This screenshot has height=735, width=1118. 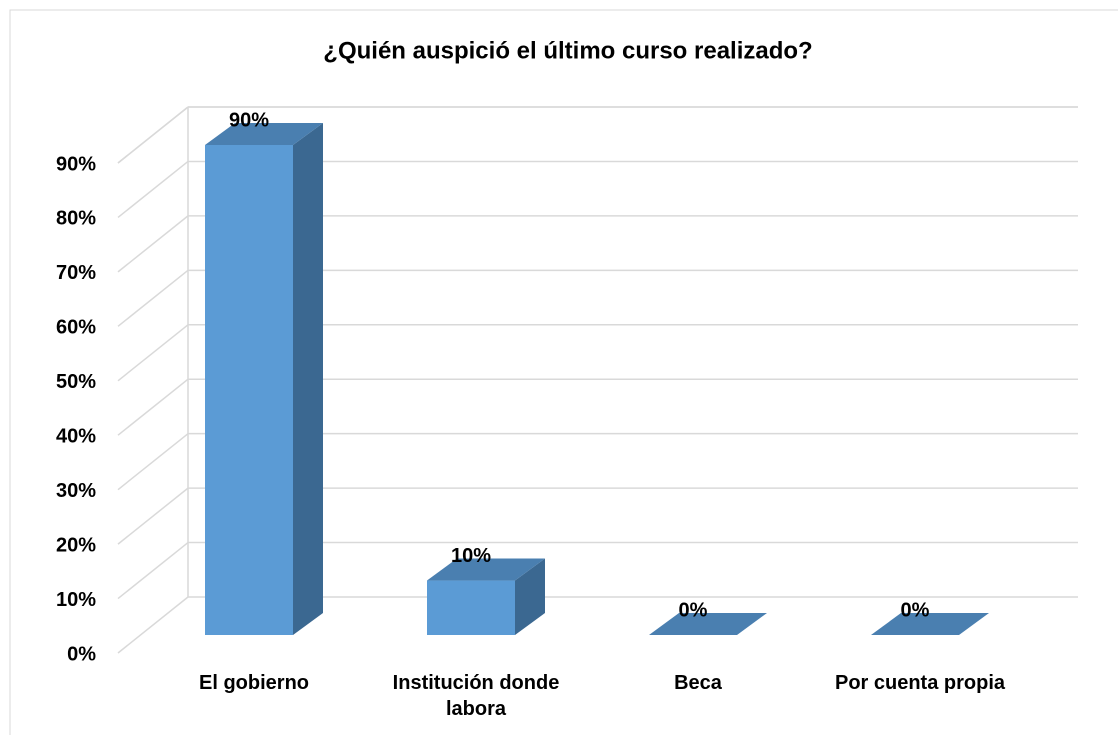 What do you see at coordinates (76, 382) in the screenshot?
I see `y-tick-label: 50%` at bounding box center [76, 382].